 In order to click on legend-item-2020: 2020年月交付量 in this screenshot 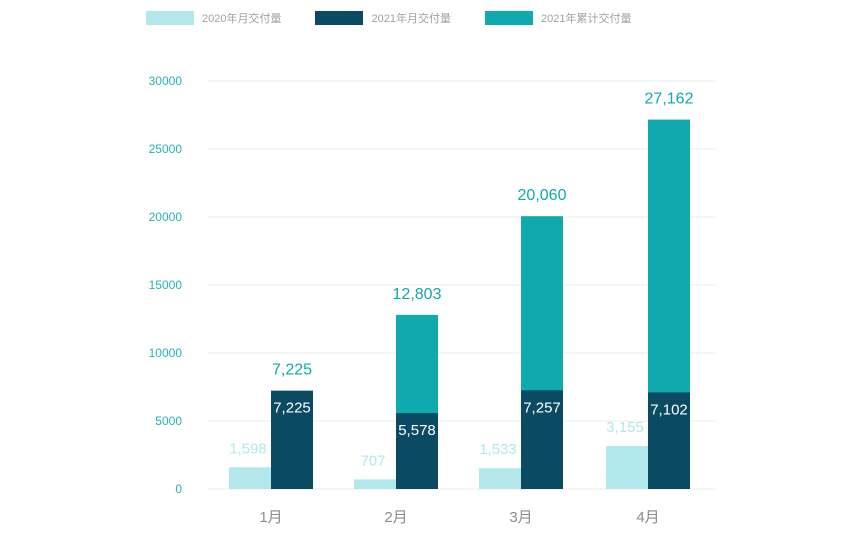, I will do `click(213, 18)`.